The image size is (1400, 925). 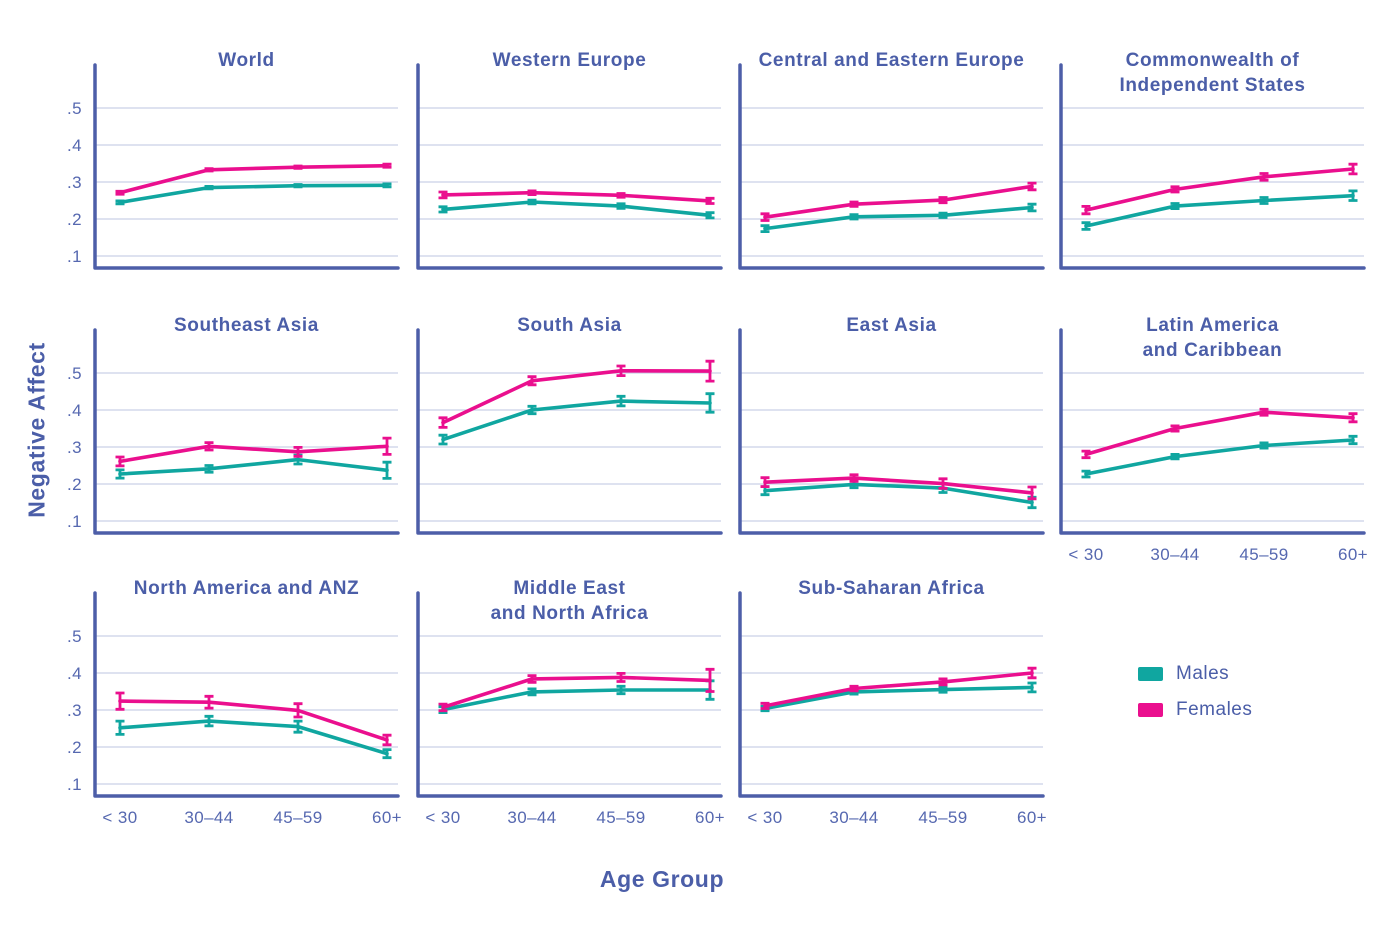 What do you see at coordinates (891, 588) in the screenshot?
I see `panel-title: Sub-Saharan Africa` at bounding box center [891, 588].